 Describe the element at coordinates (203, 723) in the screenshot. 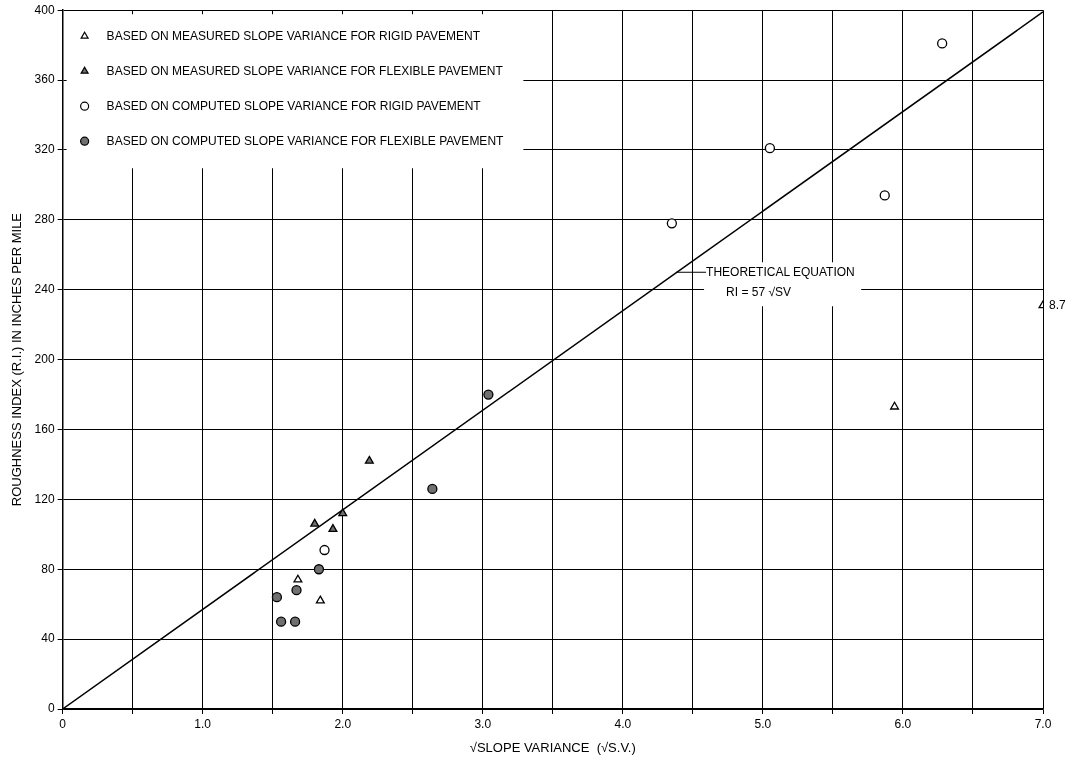

I see `x-tick-label: 1.0` at that location.